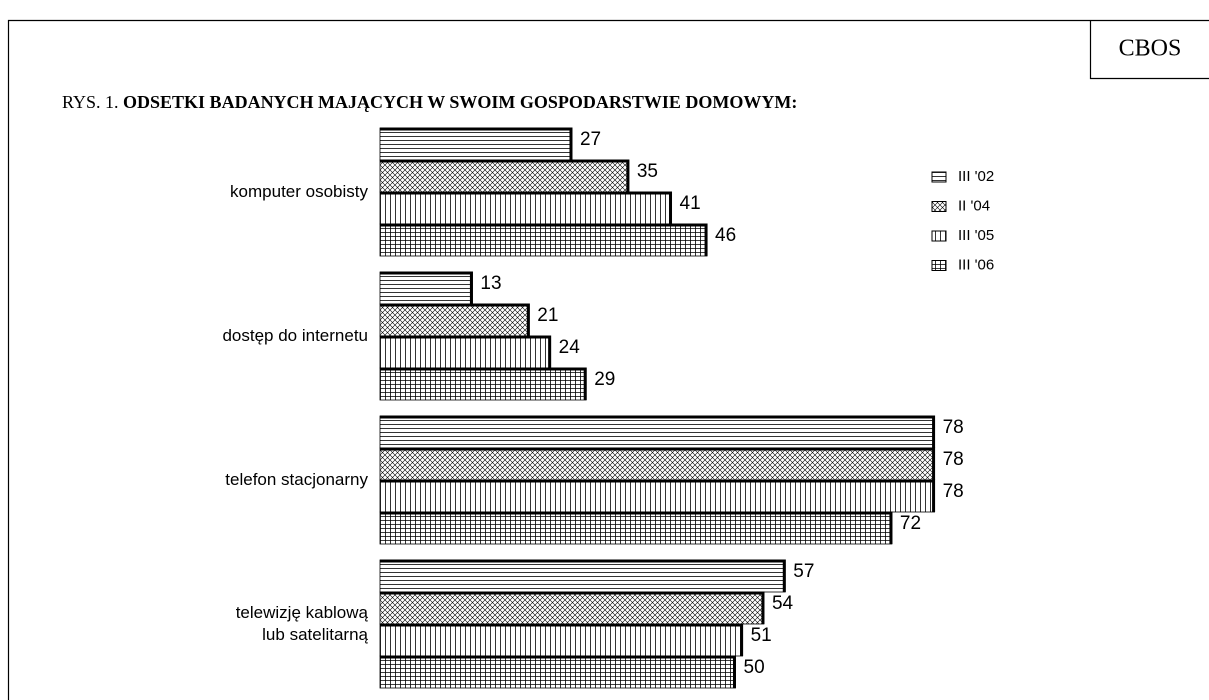 Image resolution: width=1209 pixels, height=700 pixels. Describe the element at coordinates (783, 603) in the screenshot. I see `value-label: 54` at that location.